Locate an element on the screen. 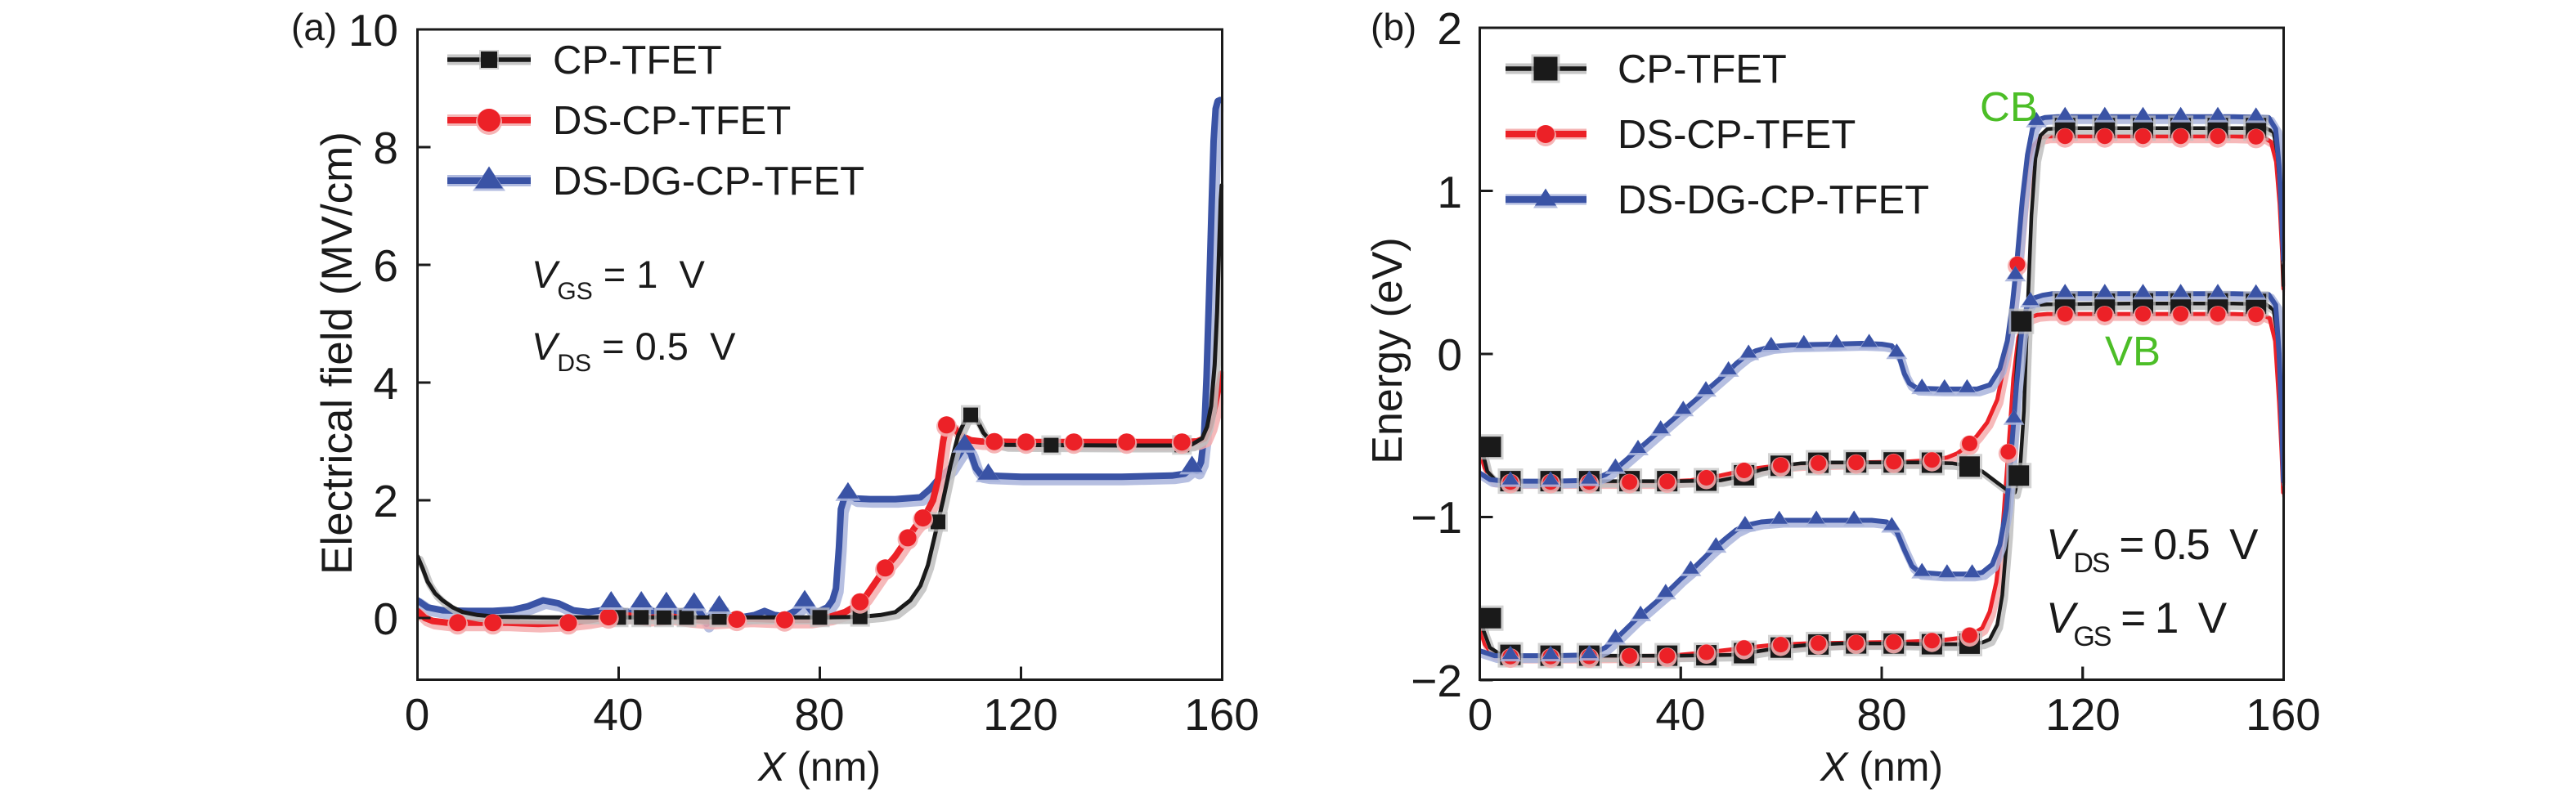 The width and height of the screenshot is (2576, 806). svg-text: VB is located at coordinates (2133, 351).